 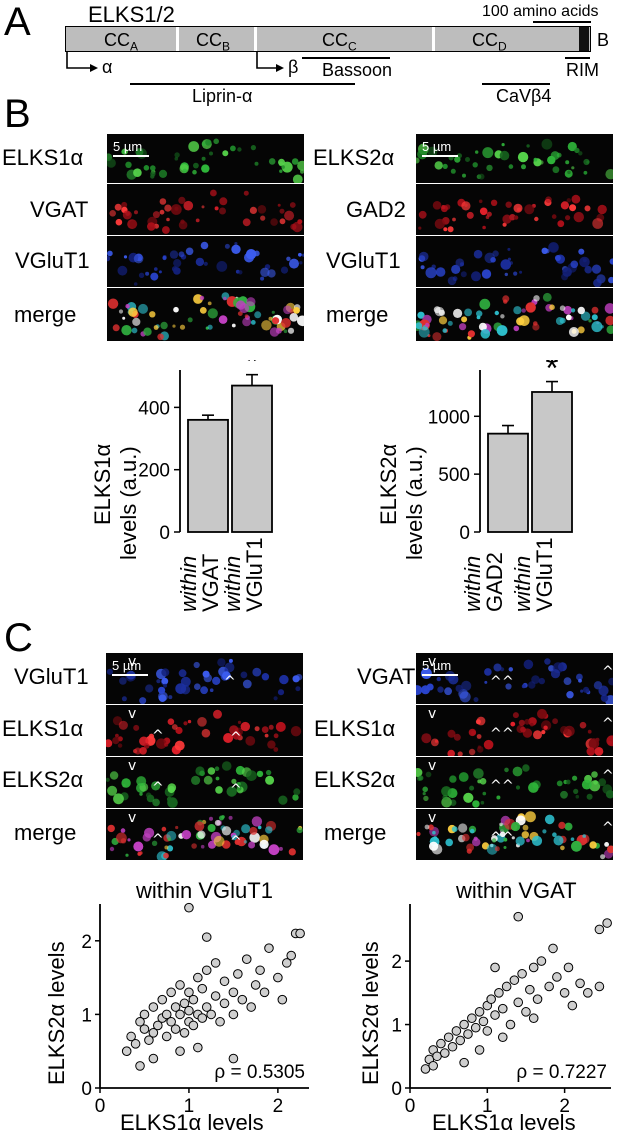 What do you see at coordinates (489, 42) in the screenshot?
I see `domain-cc-d: CCD` at bounding box center [489, 42].